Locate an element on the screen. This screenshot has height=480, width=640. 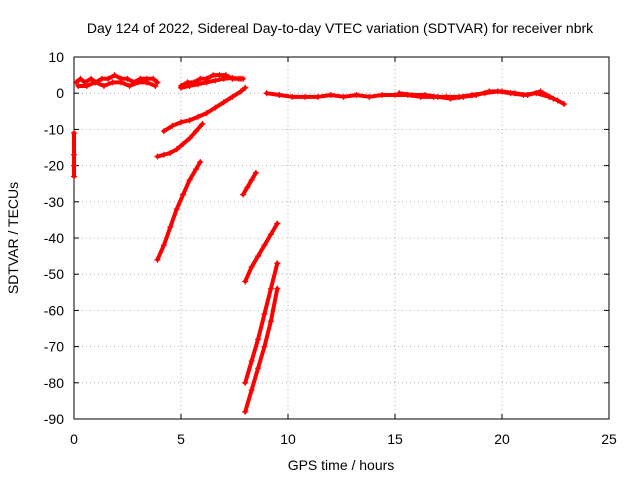
x-tick-label: 5 is located at coordinates (181, 439).